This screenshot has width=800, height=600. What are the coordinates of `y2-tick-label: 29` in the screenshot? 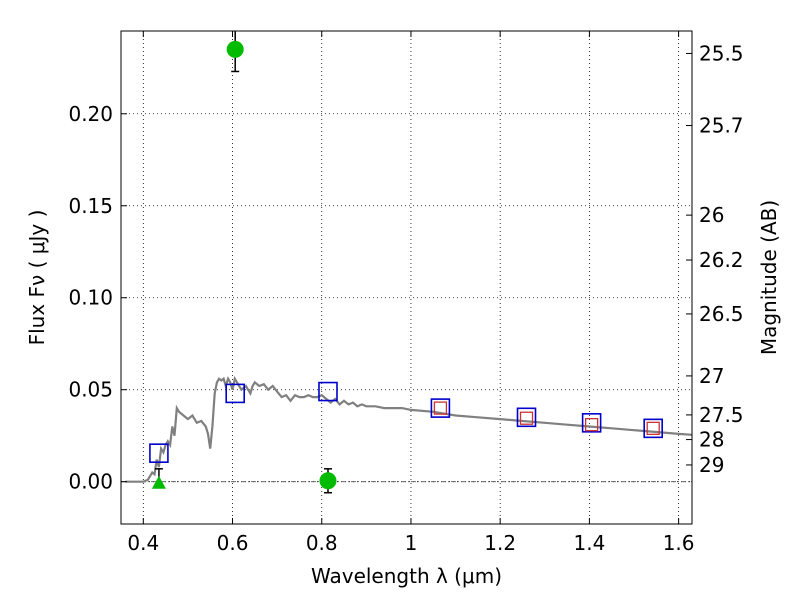 It's located at (711, 465).